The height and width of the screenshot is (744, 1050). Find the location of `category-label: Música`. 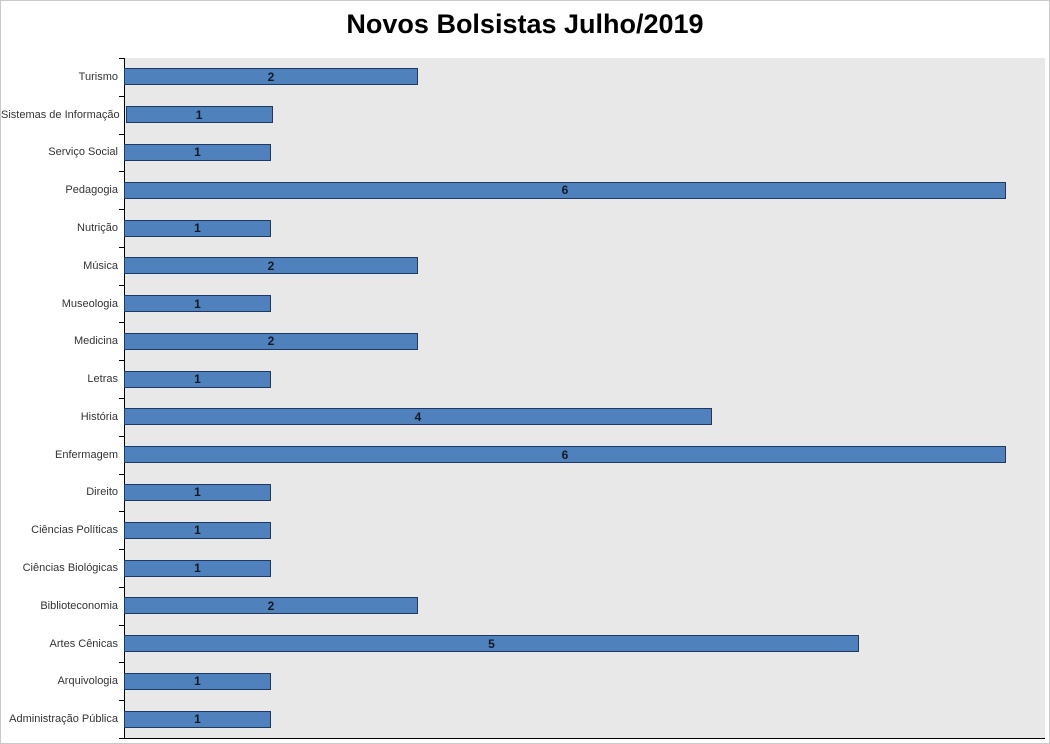

category-label: Música is located at coordinates (100, 265).